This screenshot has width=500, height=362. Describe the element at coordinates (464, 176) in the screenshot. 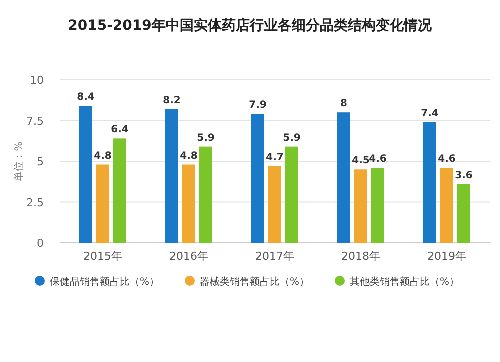

I see `data-label: 3.6` at that location.